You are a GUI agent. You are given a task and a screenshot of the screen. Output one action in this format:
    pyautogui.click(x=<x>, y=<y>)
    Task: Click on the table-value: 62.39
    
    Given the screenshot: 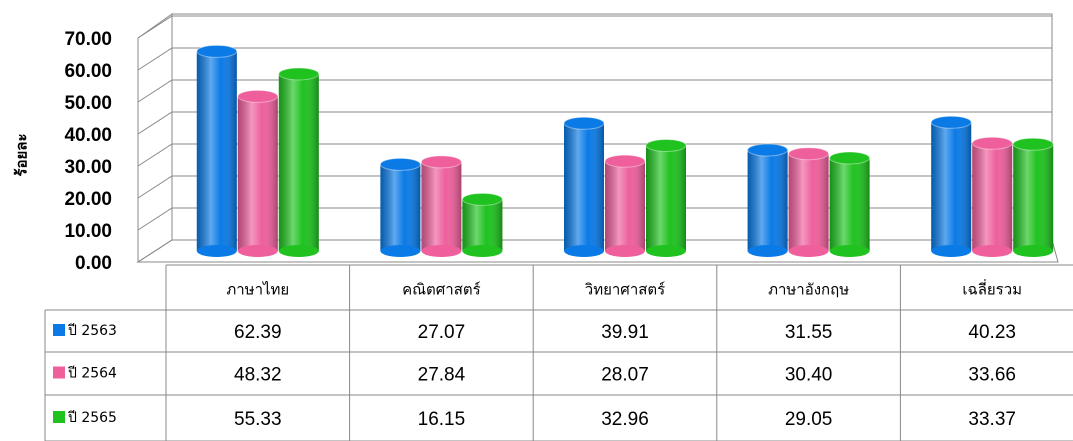 What is the action you would take?
    pyautogui.click(x=258, y=332)
    